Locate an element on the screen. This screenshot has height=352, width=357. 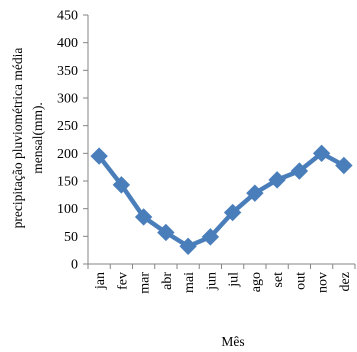
y-tick-label: 450 is located at coordinates (67, 16).